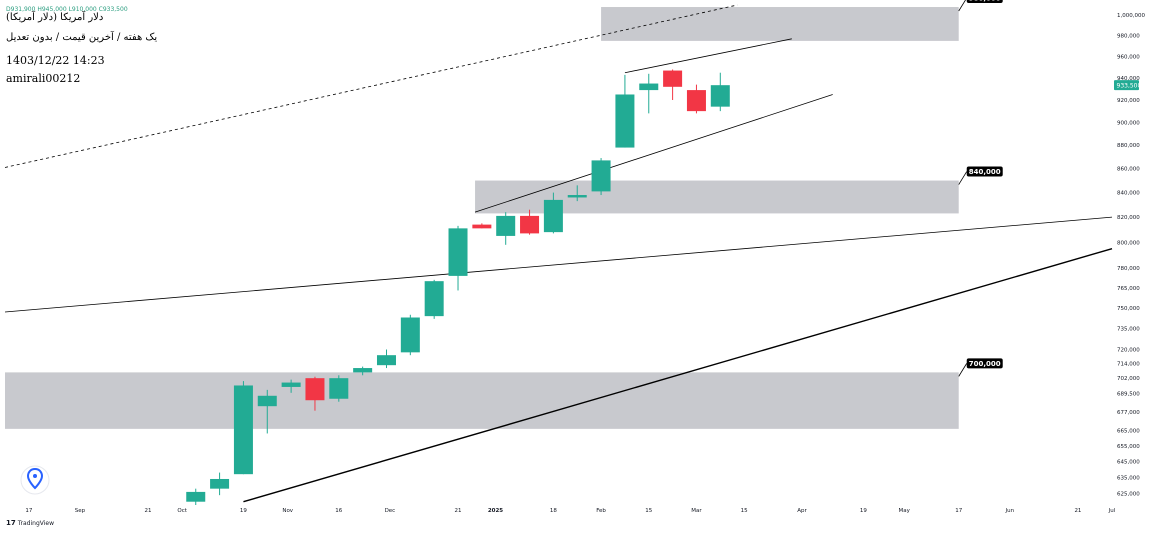 The height and width of the screenshot is (533, 1153). I want to click on y-tick-label: 900,000, so click(1128, 123).